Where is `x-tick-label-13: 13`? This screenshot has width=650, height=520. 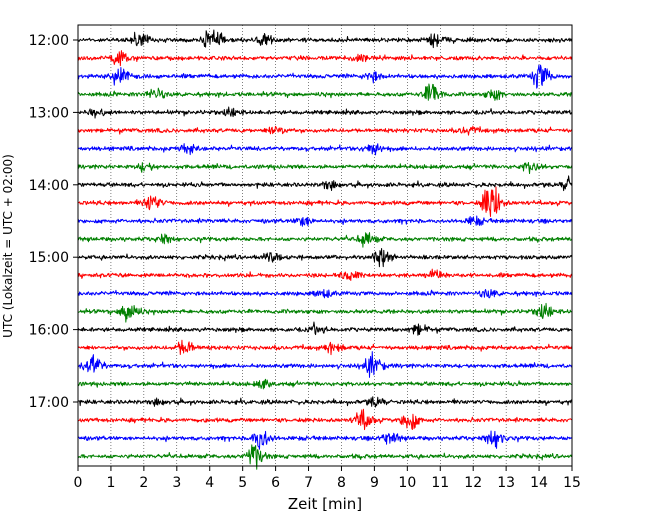
x-tick-label-13: 13 is located at coordinates (506, 483).